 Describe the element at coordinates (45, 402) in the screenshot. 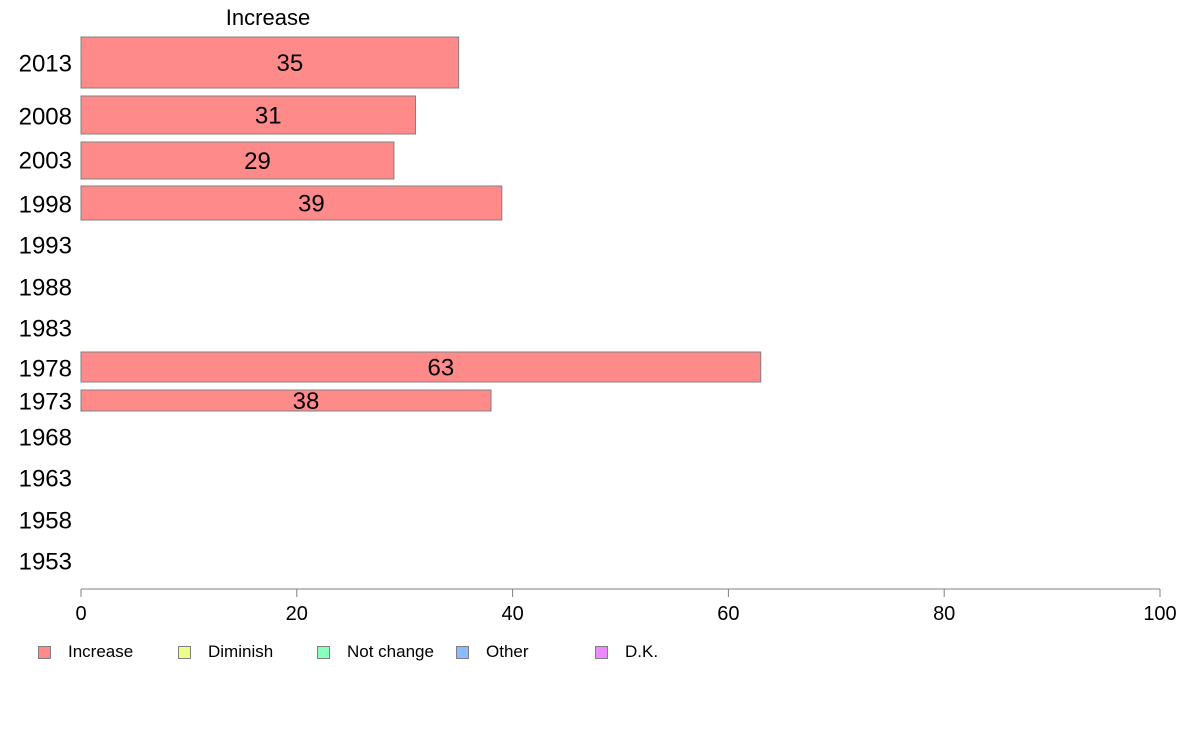

I see `category-label: 1973` at that location.